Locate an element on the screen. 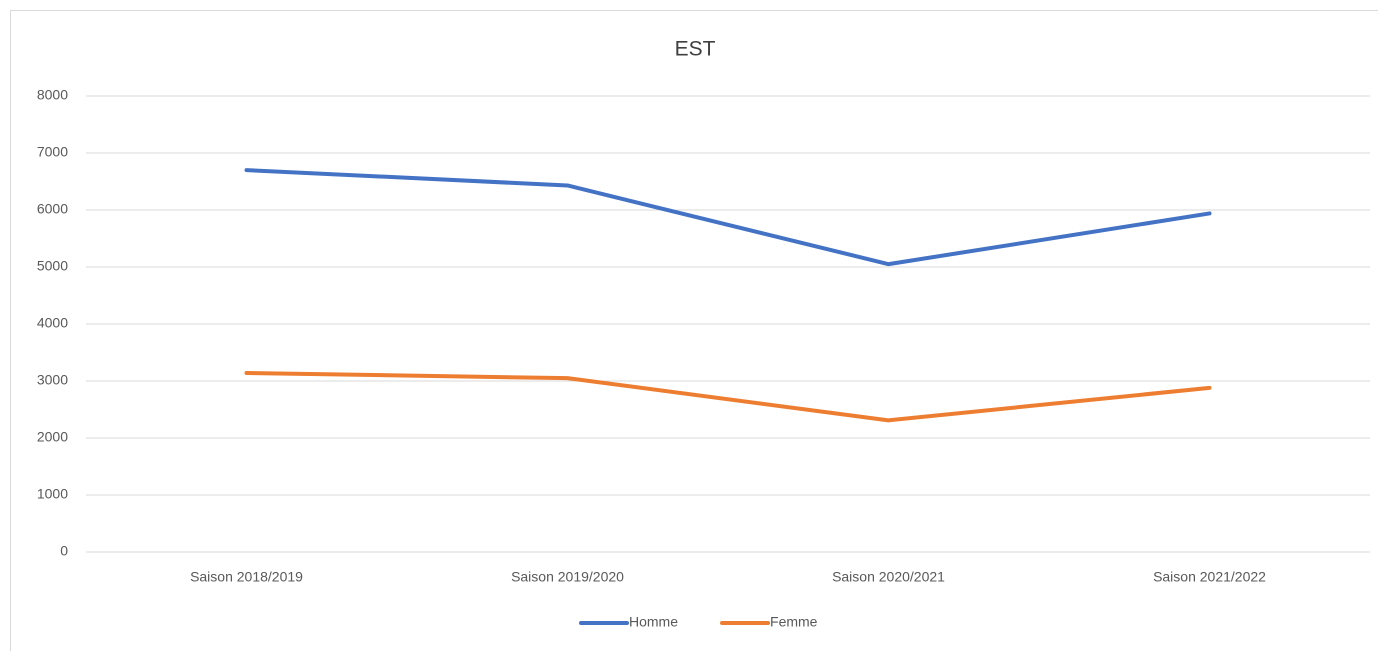 This screenshot has width=1378, height=651. legend-label: Homme is located at coordinates (653, 622).